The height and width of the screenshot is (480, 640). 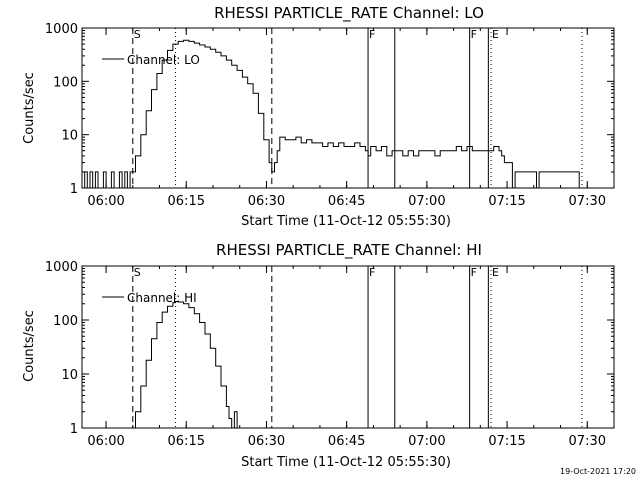 What do you see at coordinates (426, 441) in the screenshot?
I see `hi-x-tick-label: 07:00` at bounding box center [426, 441].